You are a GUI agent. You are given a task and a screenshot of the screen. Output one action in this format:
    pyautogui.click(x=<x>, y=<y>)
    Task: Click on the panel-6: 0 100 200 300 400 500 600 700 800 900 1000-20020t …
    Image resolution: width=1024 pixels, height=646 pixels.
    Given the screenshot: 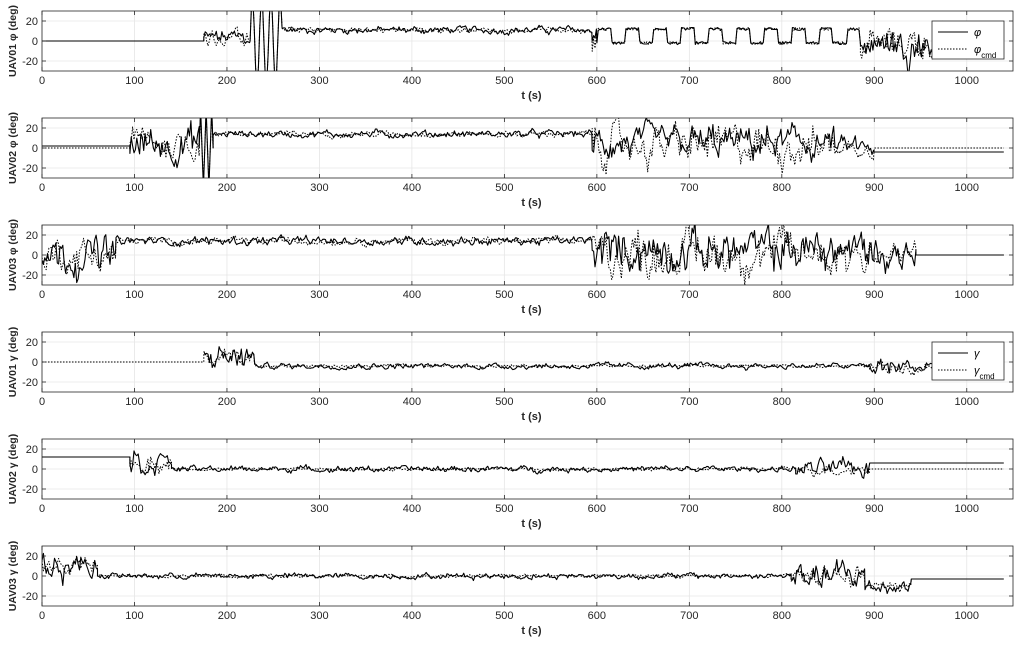 What is the action you would take?
    pyautogui.click(x=510, y=589)
    